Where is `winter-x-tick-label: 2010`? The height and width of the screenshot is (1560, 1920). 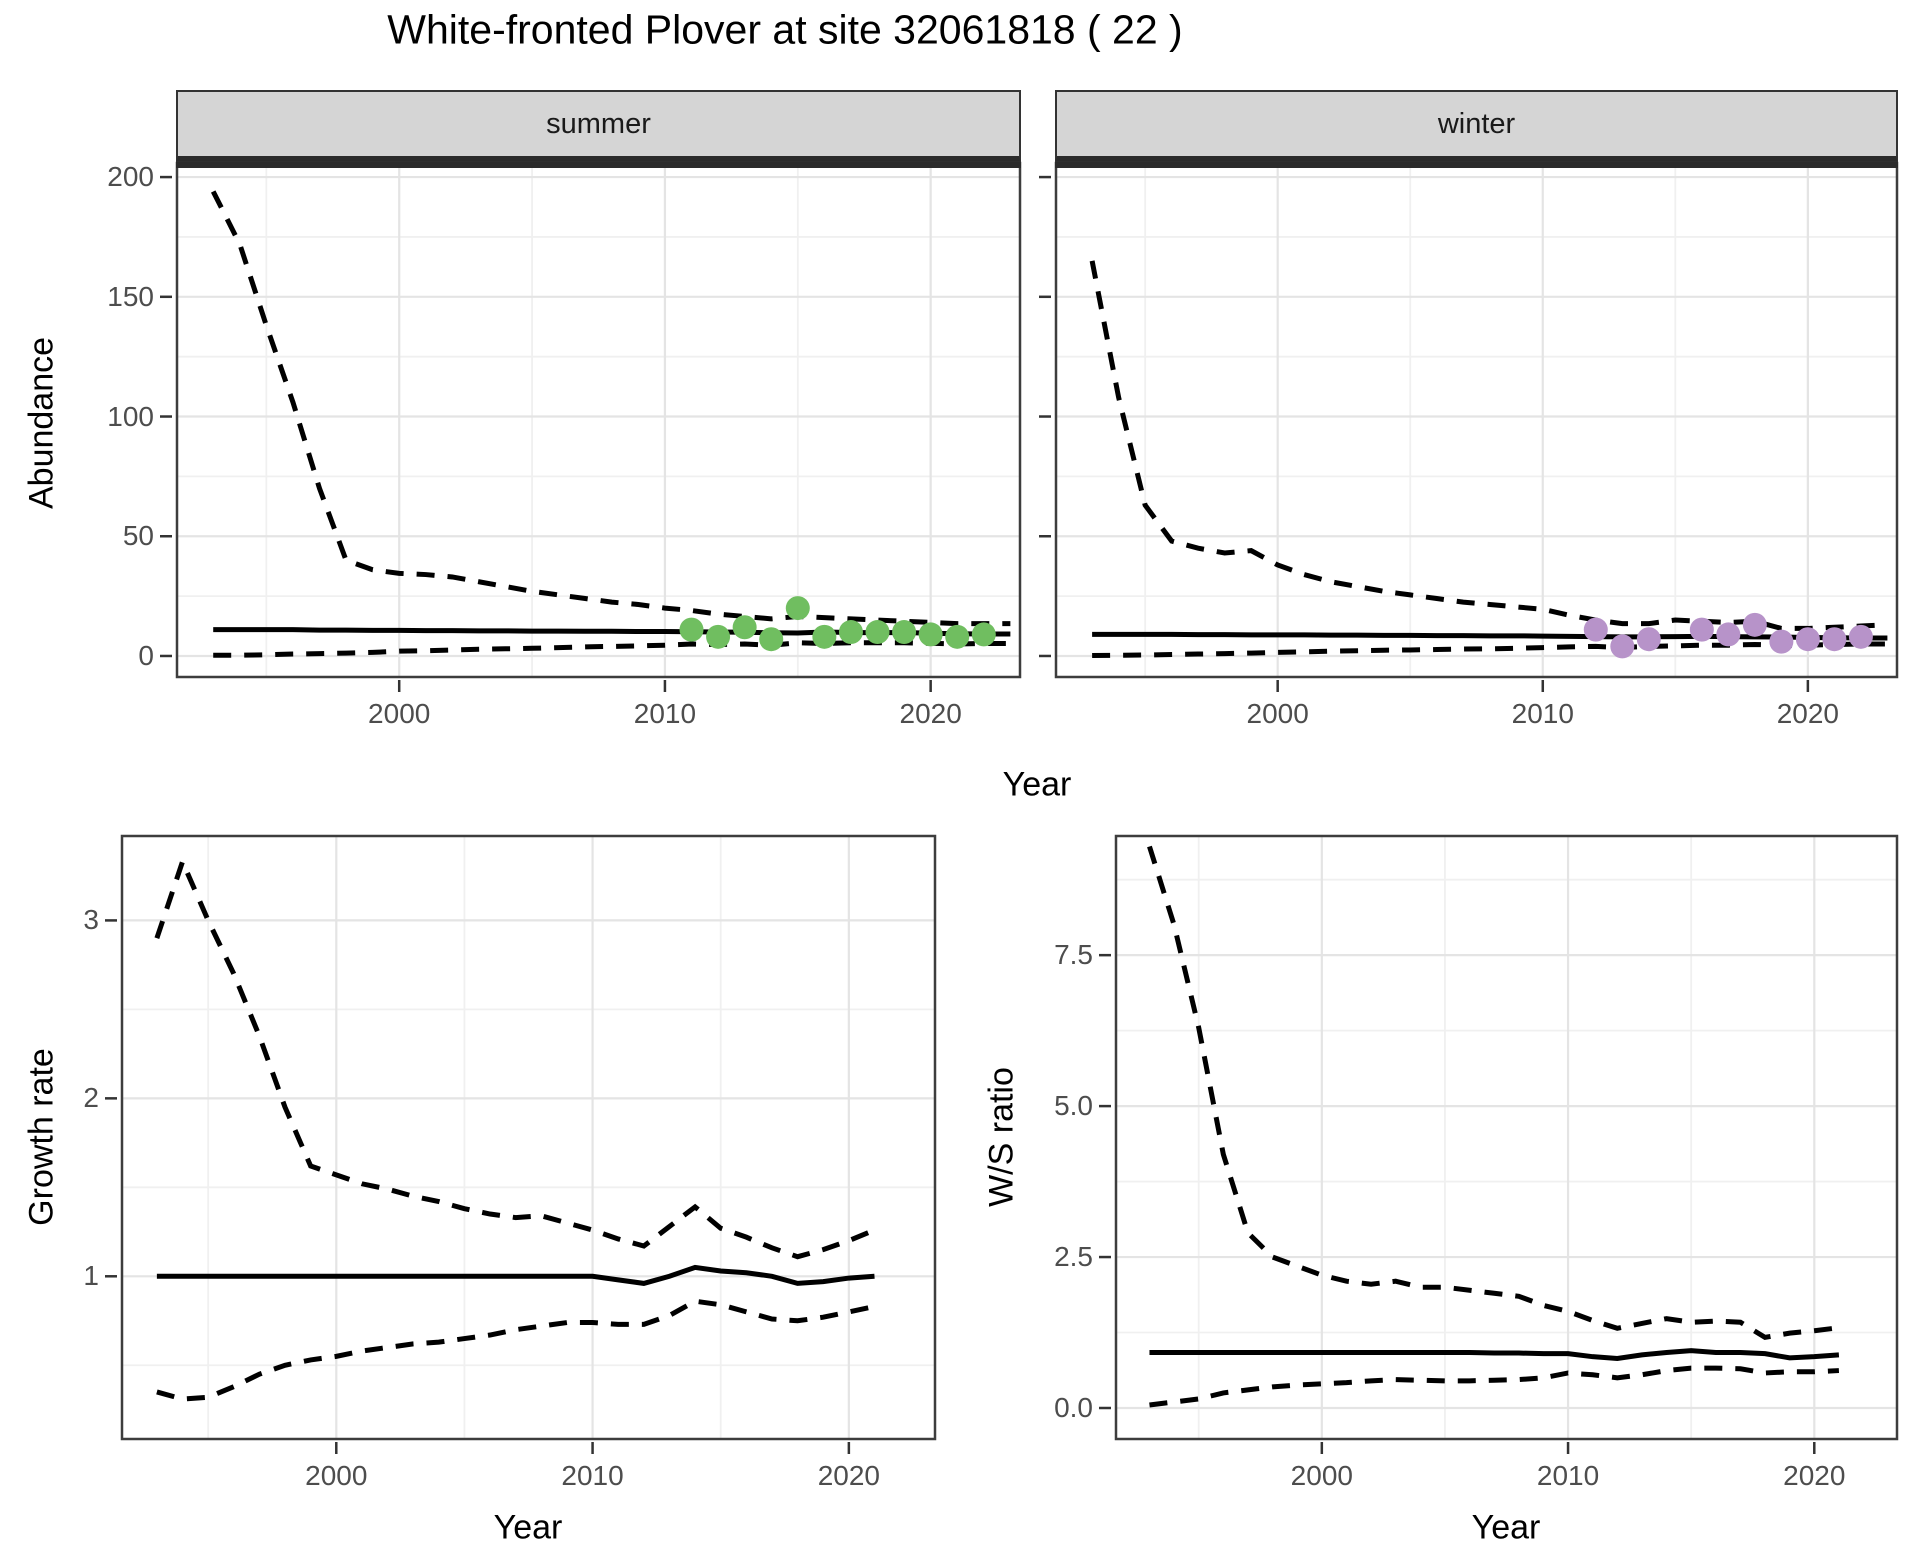
winter-x-tick-label: 2010 is located at coordinates (1542, 713).